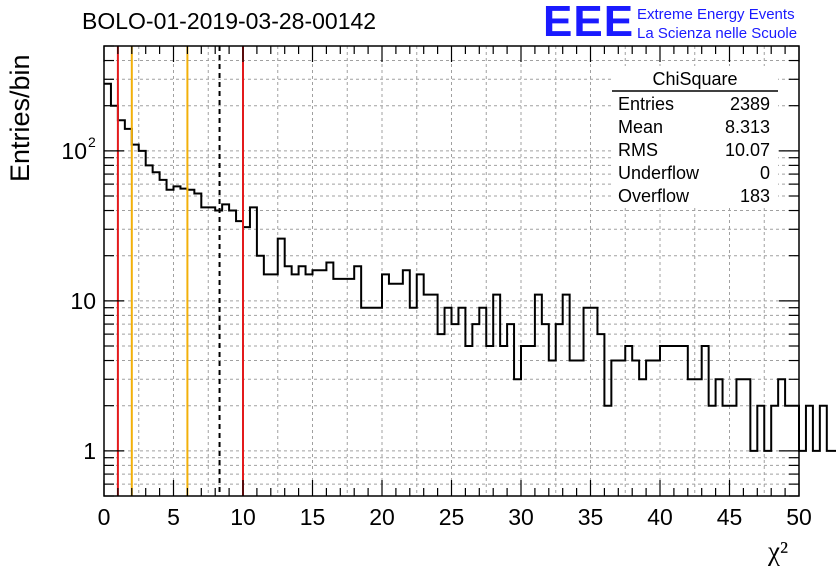 The height and width of the screenshot is (572, 836). What do you see at coordinates (640, 127) in the screenshot?
I see `stats-label: Mean` at bounding box center [640, 127].